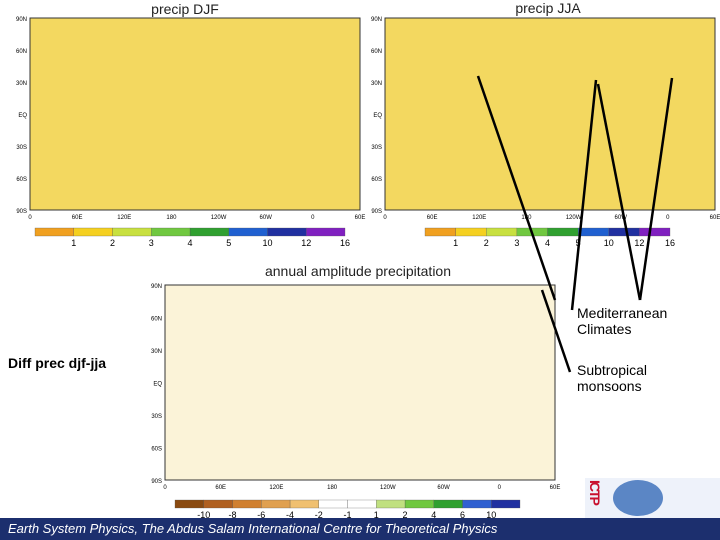 The height and width of the screenshot is (540, 720). Describe the element at coordinates (462, 515) in the screenshot. I see `colorbar-label: 6` at that location.